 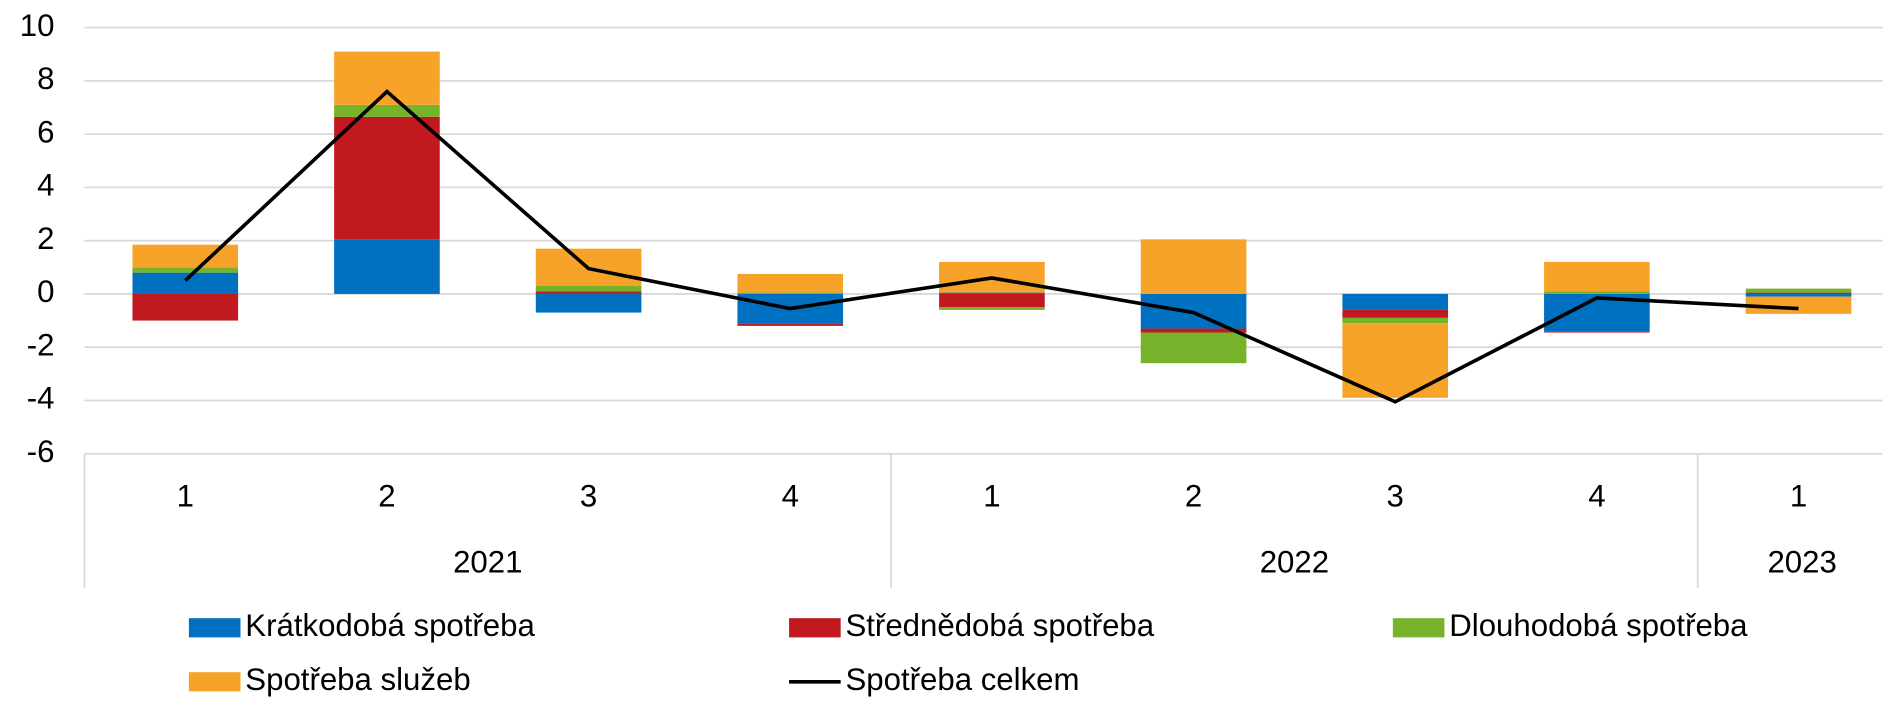 I want to click on group-label: 2021, so click(x=487, y=561).